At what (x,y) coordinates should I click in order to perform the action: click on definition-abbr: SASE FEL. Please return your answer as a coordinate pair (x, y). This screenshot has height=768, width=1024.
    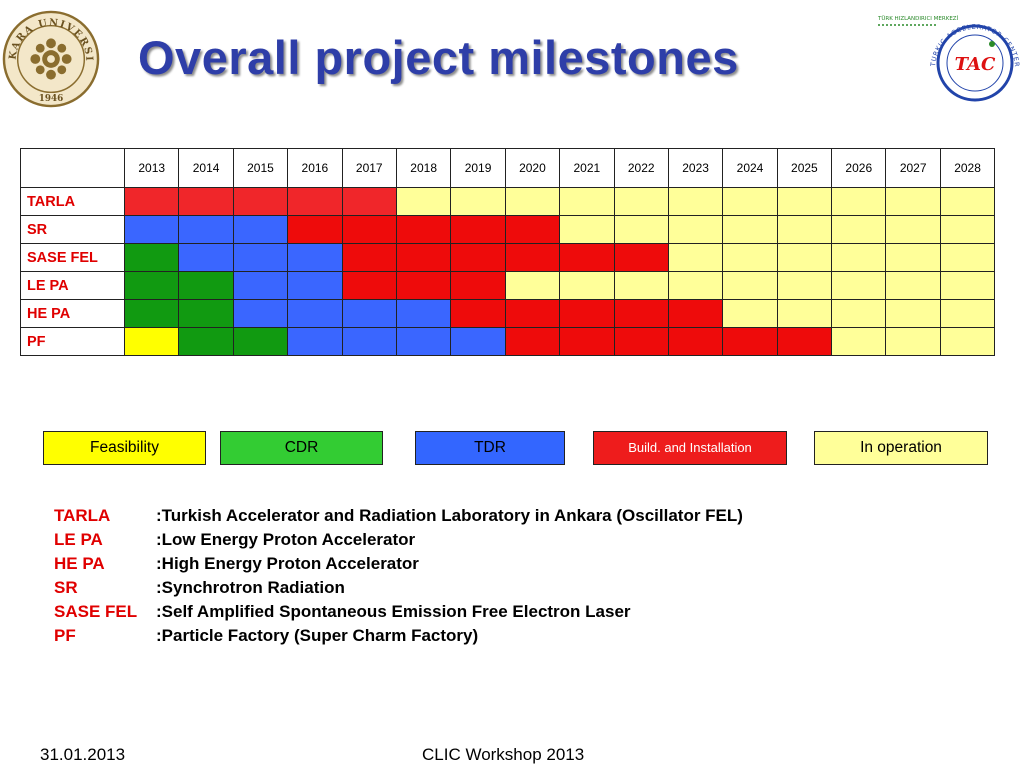
    Looking at the image, I should click on (96, 611).